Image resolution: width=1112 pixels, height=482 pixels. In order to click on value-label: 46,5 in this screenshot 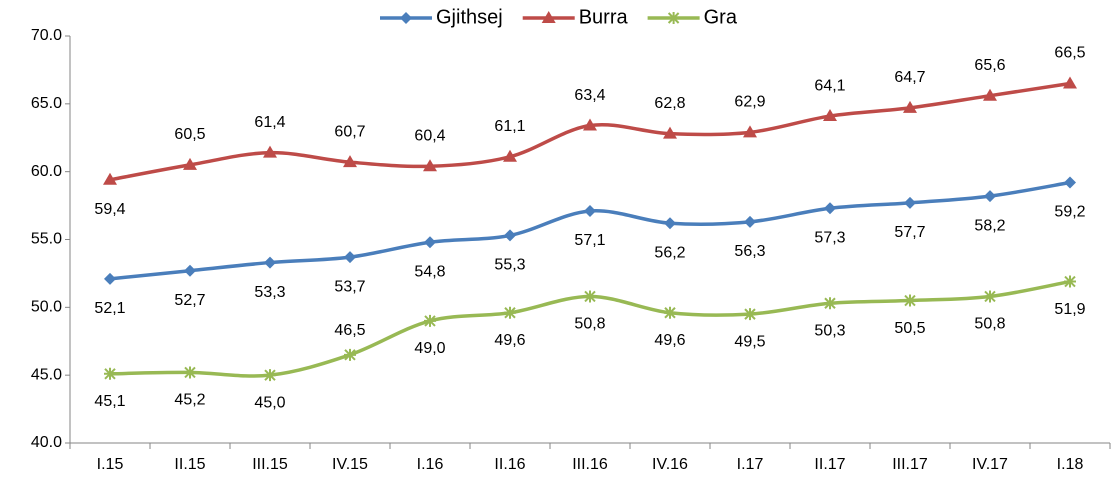, I will do `click(349, 330)`.